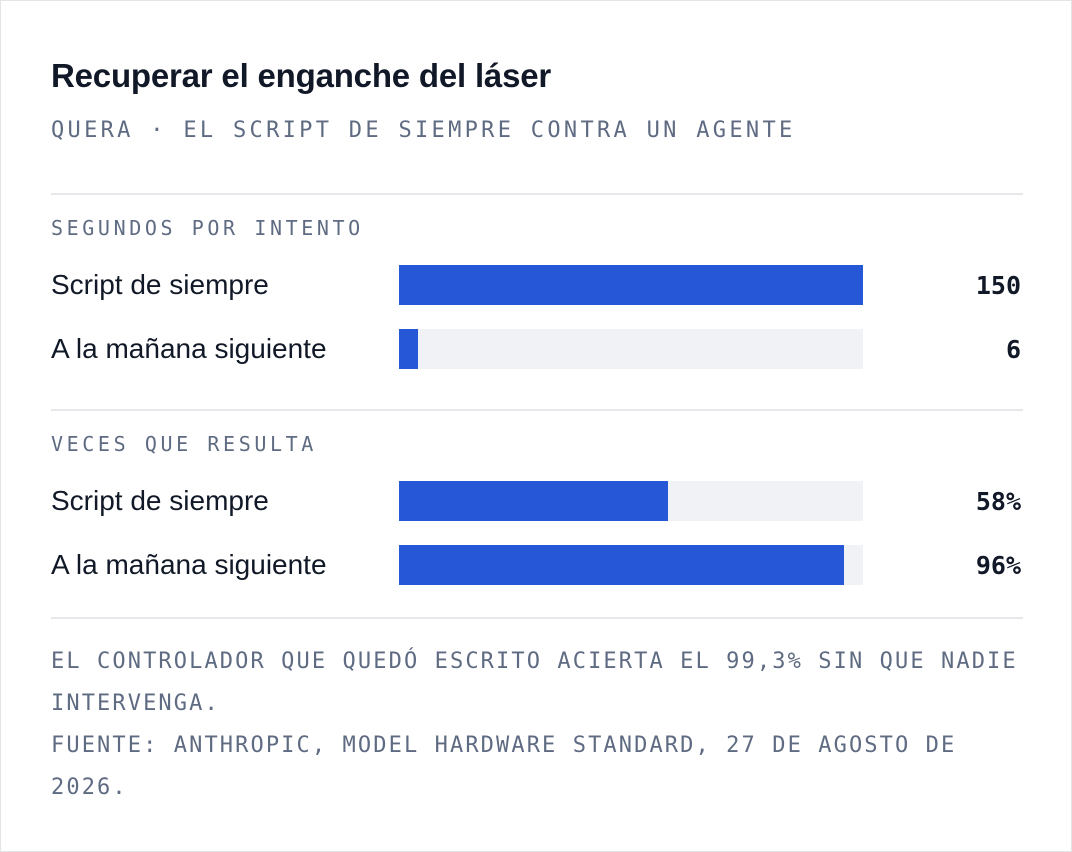 The width and height of the screenshot is (1072, 852). Describe the element at coordinates (301, 75) in the screenshot. I see `chart-title: Recuperar el enganche del láser` at that location.